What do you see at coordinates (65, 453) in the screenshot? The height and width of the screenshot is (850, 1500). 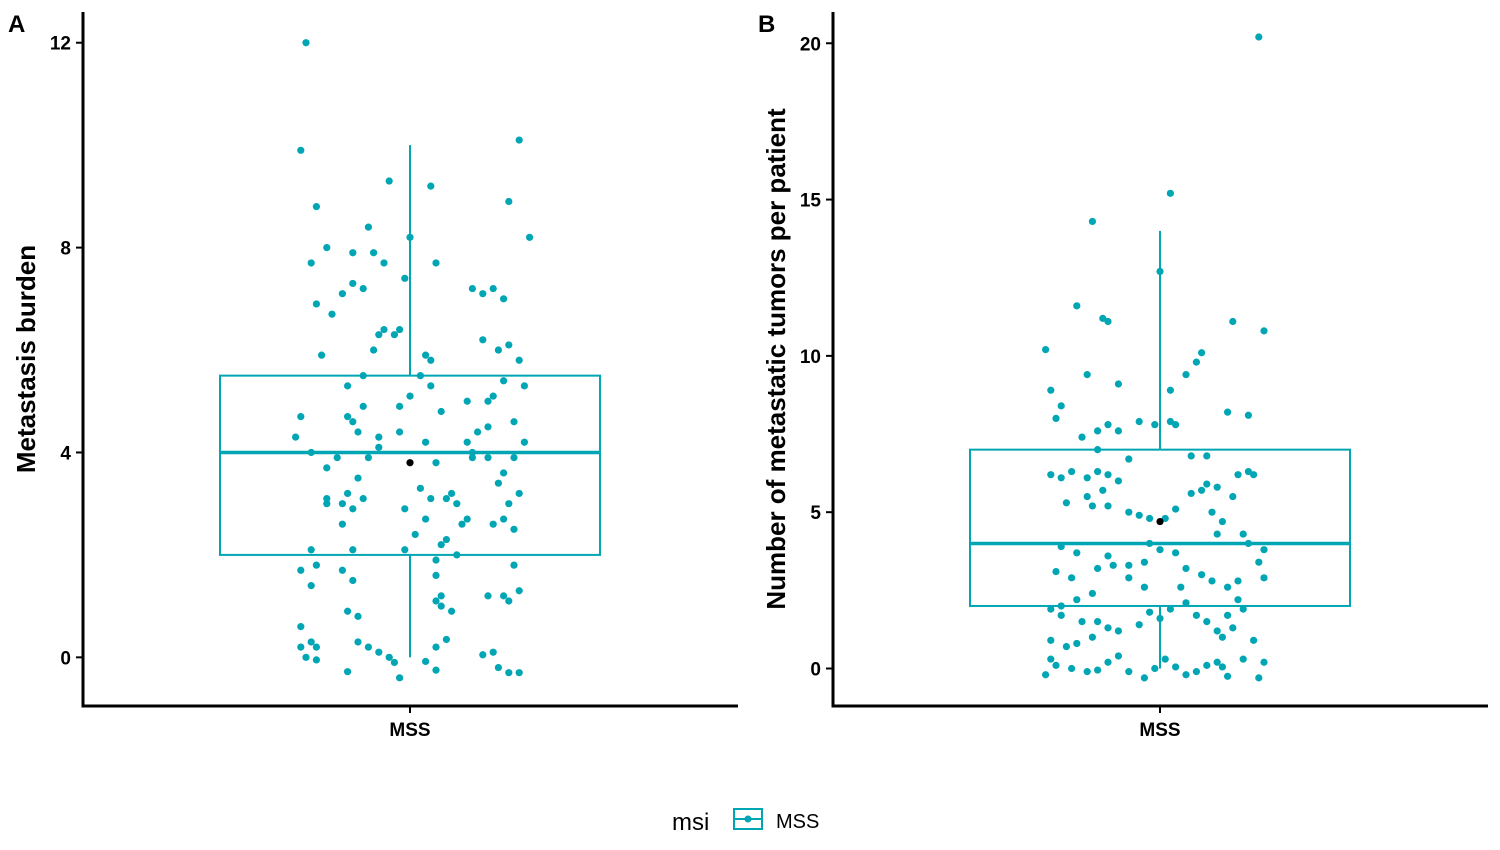 I see `y-tick-label: 4` at bounding box center [65, 453].